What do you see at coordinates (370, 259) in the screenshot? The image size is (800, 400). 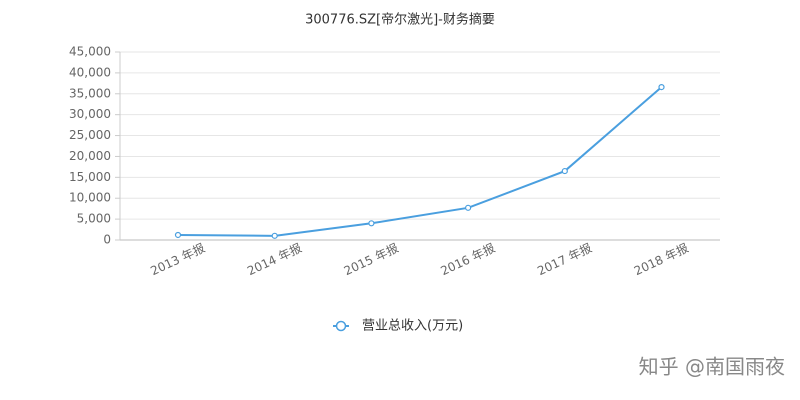 I see `x-tick-label: 2015 年报` at bounding box center [370, 259].